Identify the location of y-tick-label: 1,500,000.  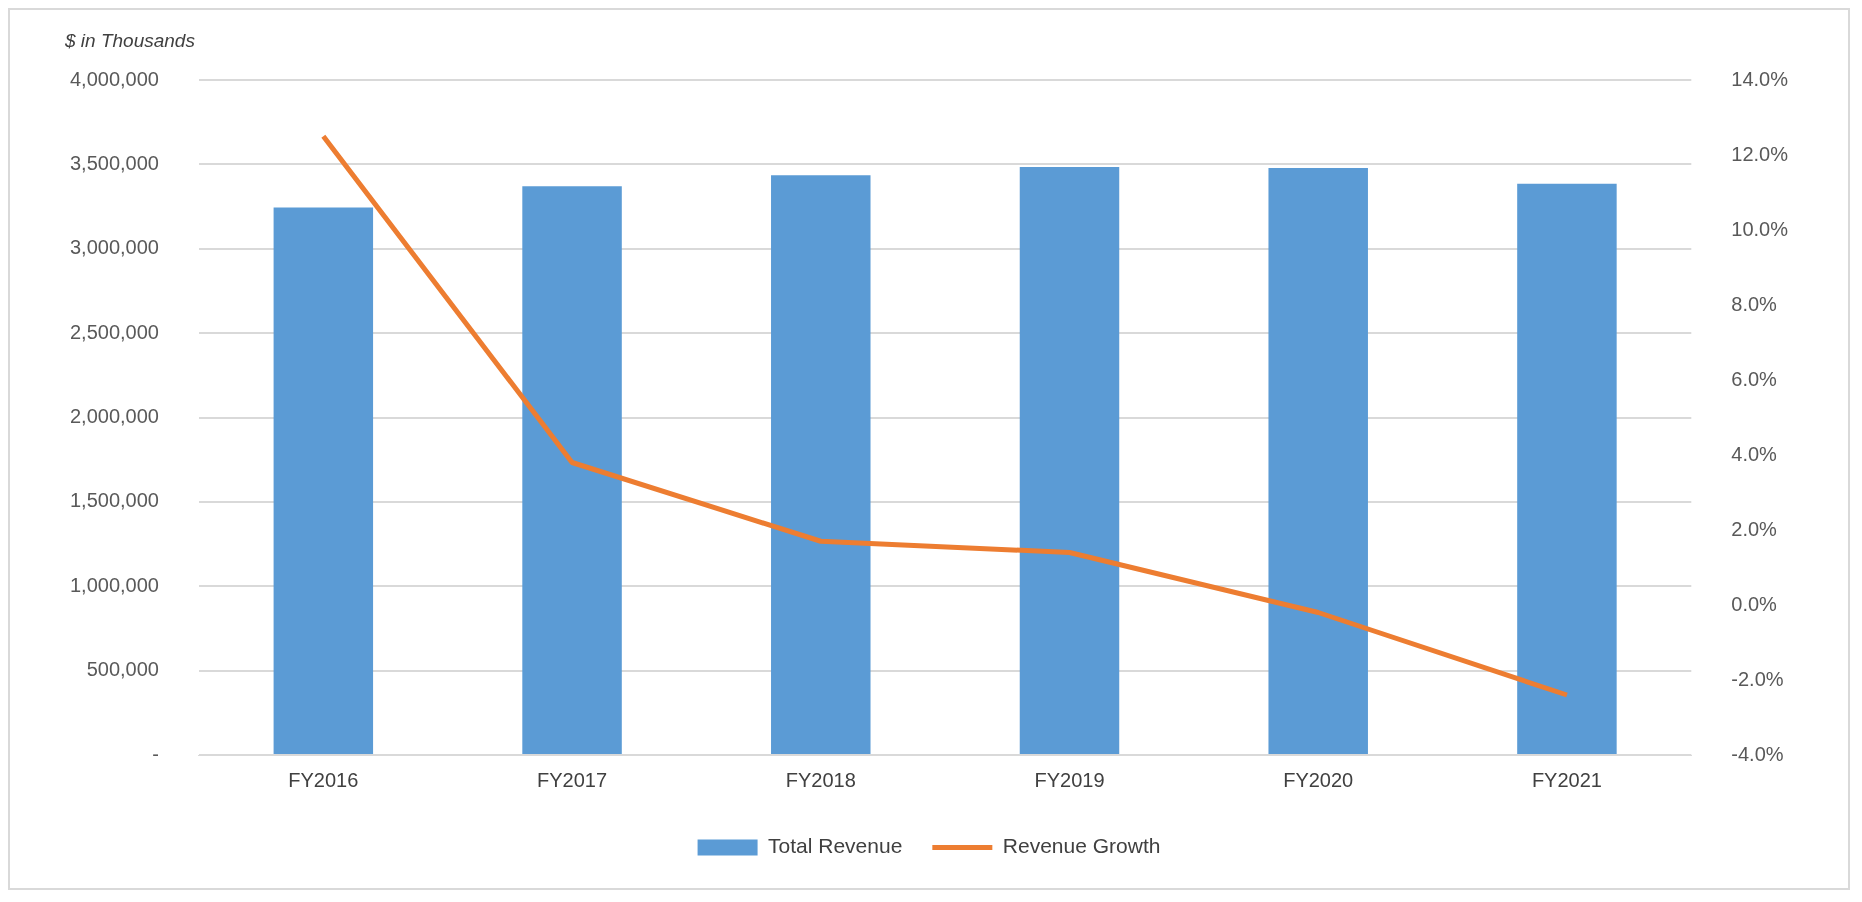
(114, 500).